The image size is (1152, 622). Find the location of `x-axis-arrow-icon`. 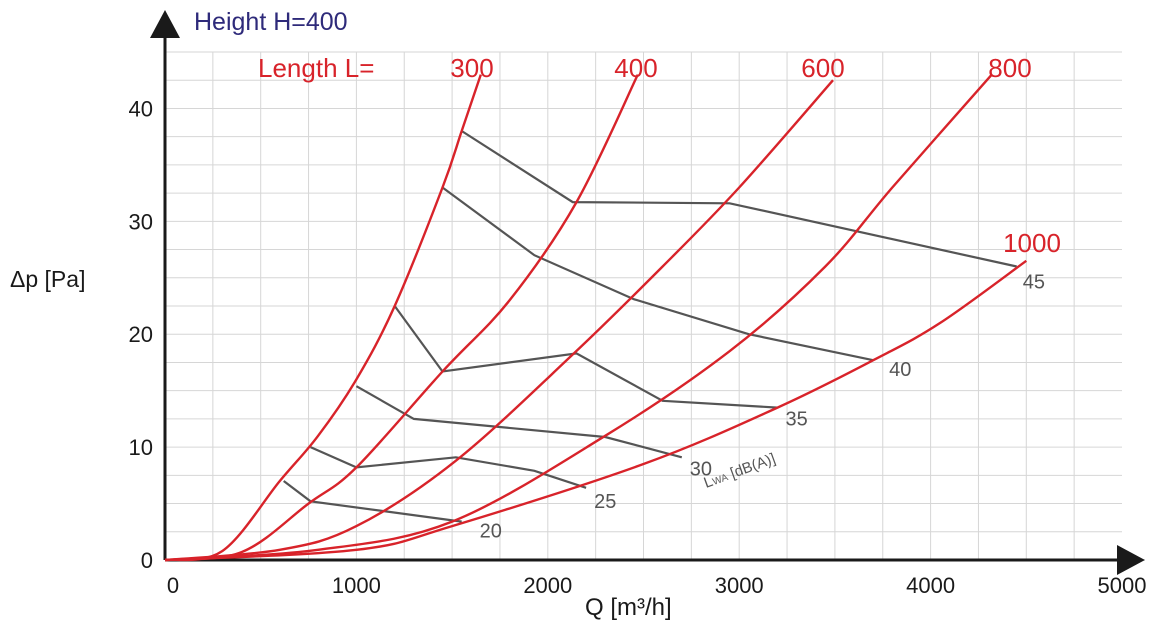

x-axis-arrow-icon is located at coordinates (1131, 560).